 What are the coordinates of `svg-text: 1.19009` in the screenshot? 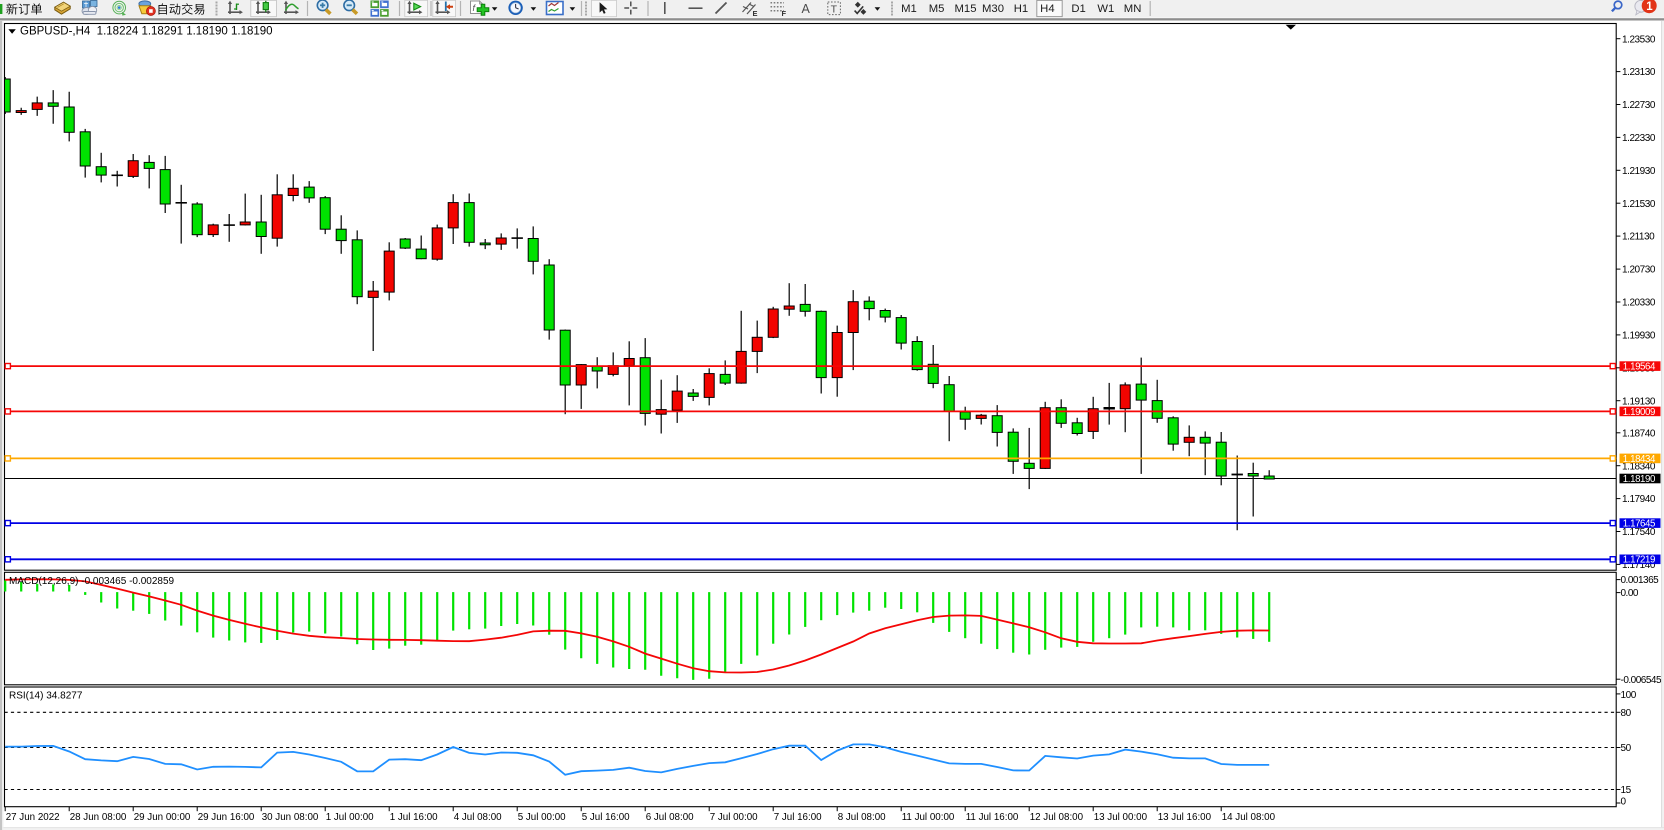 It's located at (1639, 412).